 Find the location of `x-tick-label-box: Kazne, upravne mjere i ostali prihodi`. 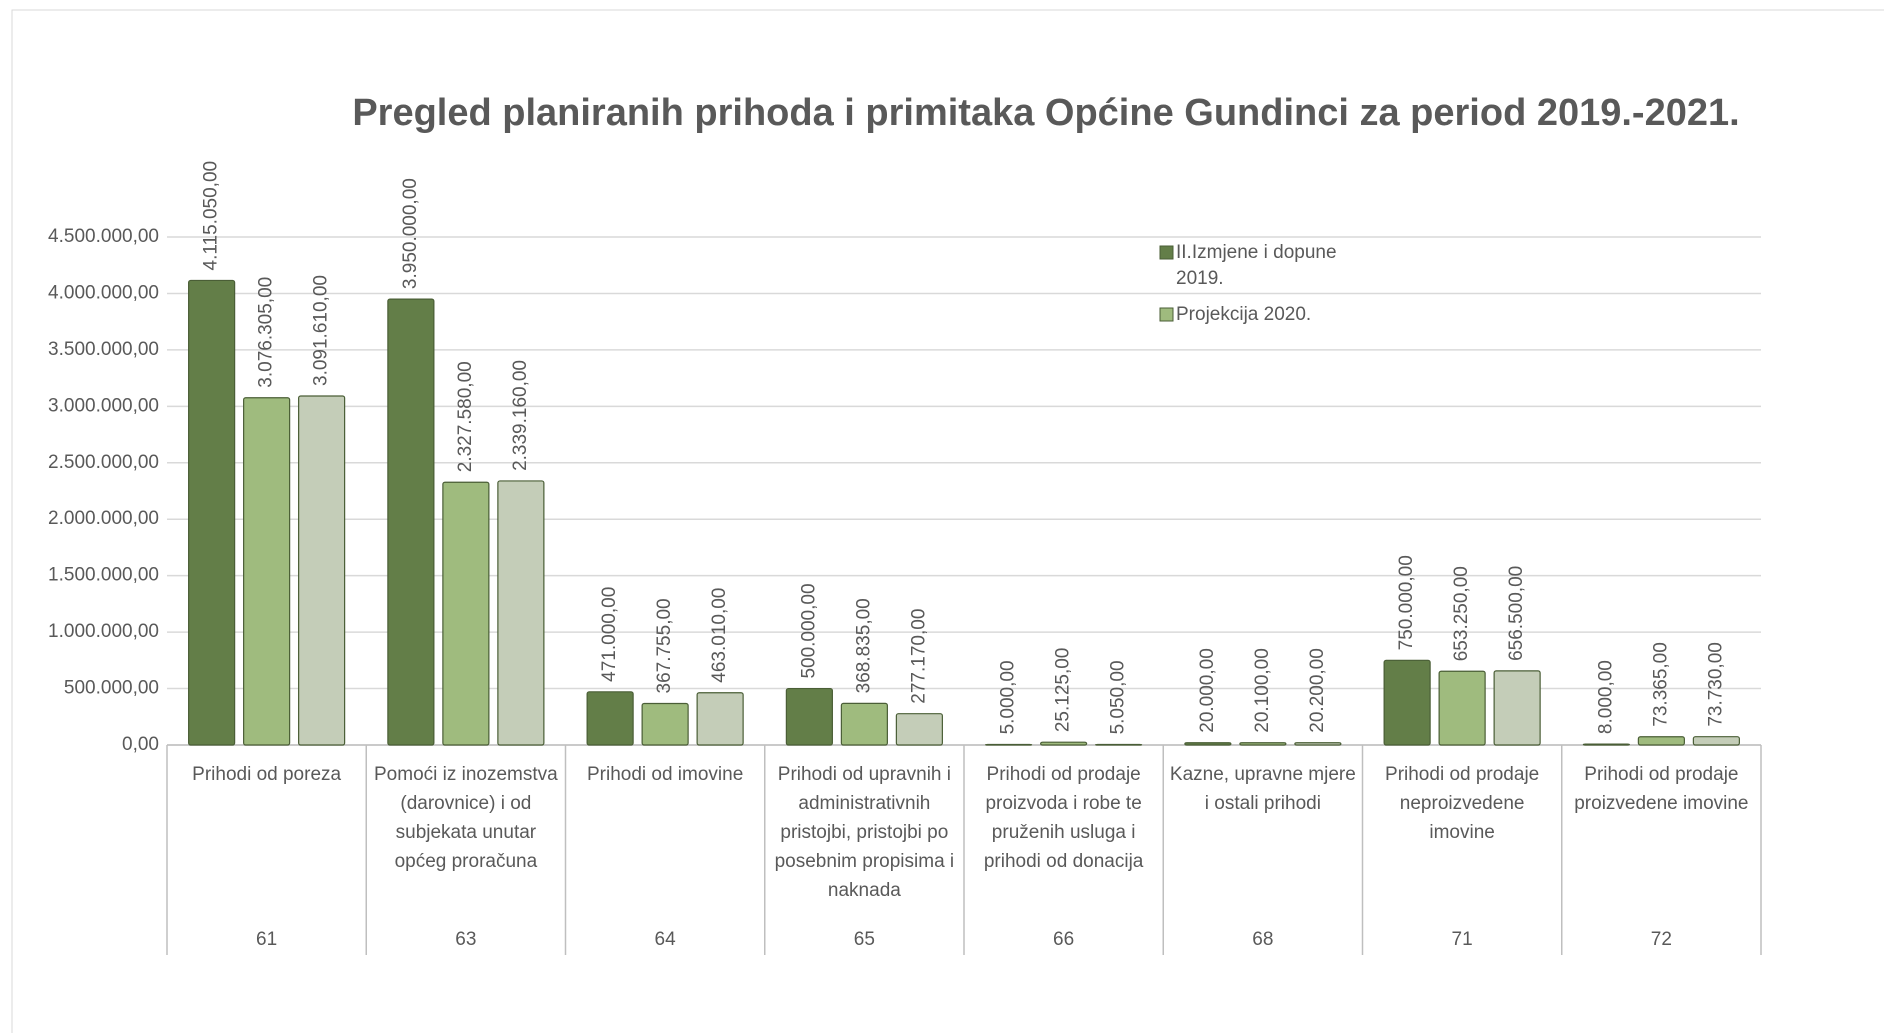

x-tick-label-box: Kazne, upravne mjere i ostali prihodi is located at coordinates (1262, 789).